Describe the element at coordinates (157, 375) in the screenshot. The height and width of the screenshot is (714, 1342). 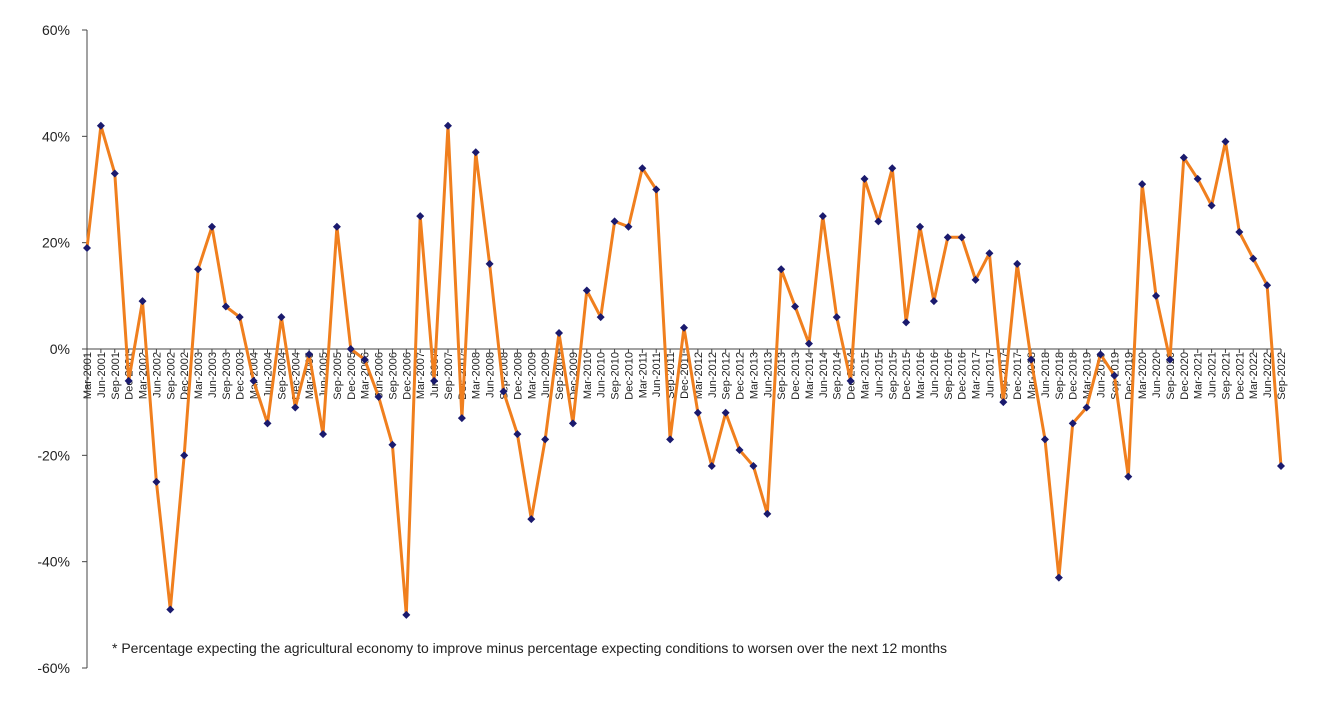
I see `x-tick-label: Jun-2002` at that location.